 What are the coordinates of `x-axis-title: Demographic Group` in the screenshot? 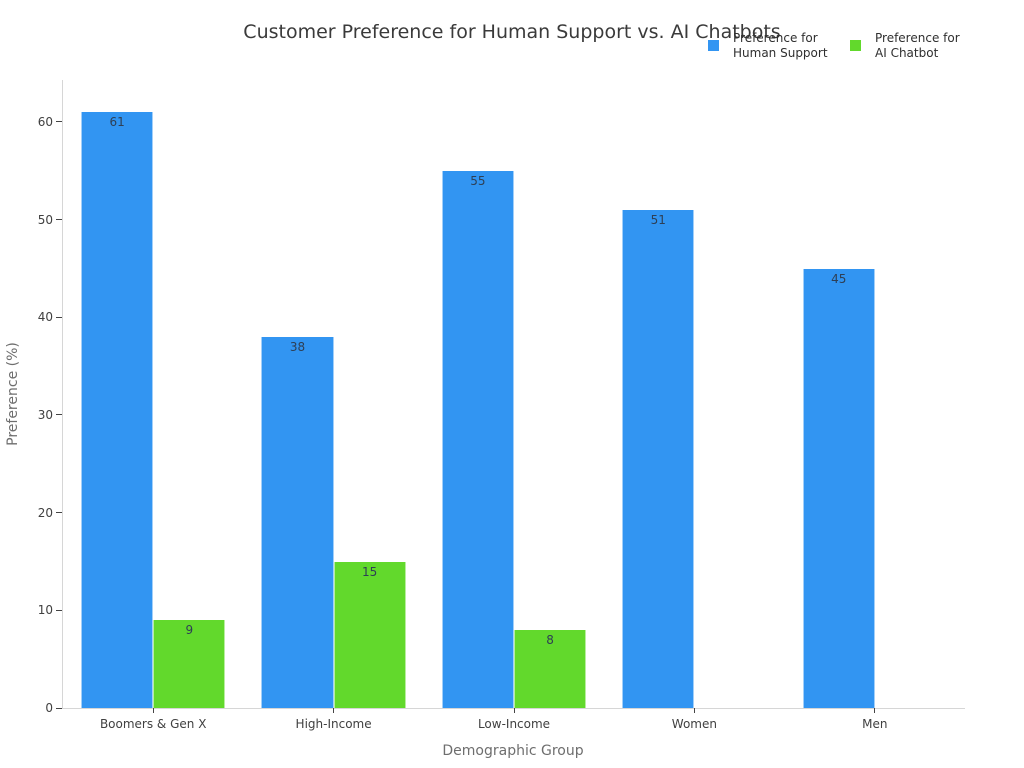 It's located at (513, 751).